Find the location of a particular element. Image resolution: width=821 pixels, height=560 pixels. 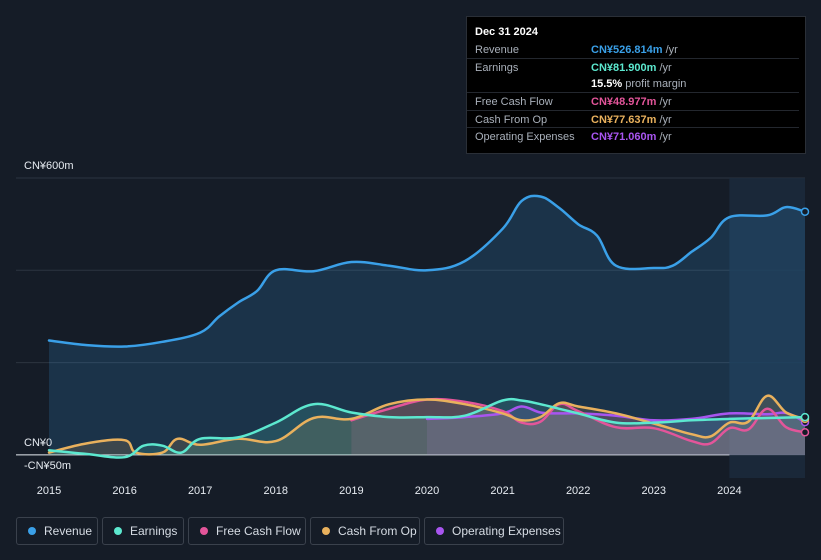

highlight-band is located at coordinates (767, 328).